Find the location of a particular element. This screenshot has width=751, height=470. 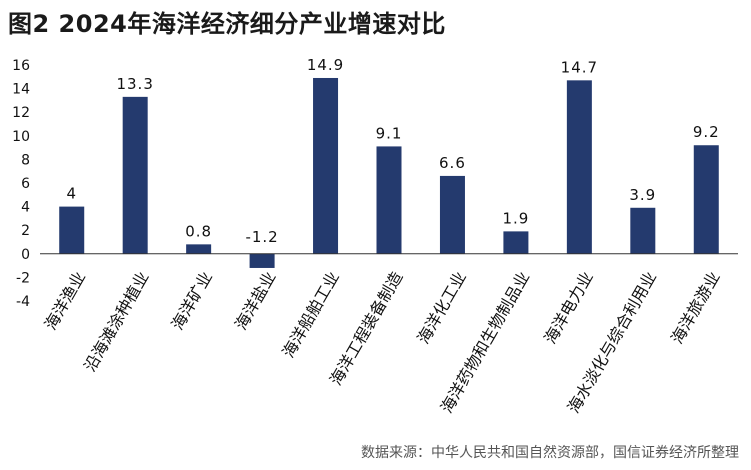

data-label: 9.1 is located at coordinates (389, 133).